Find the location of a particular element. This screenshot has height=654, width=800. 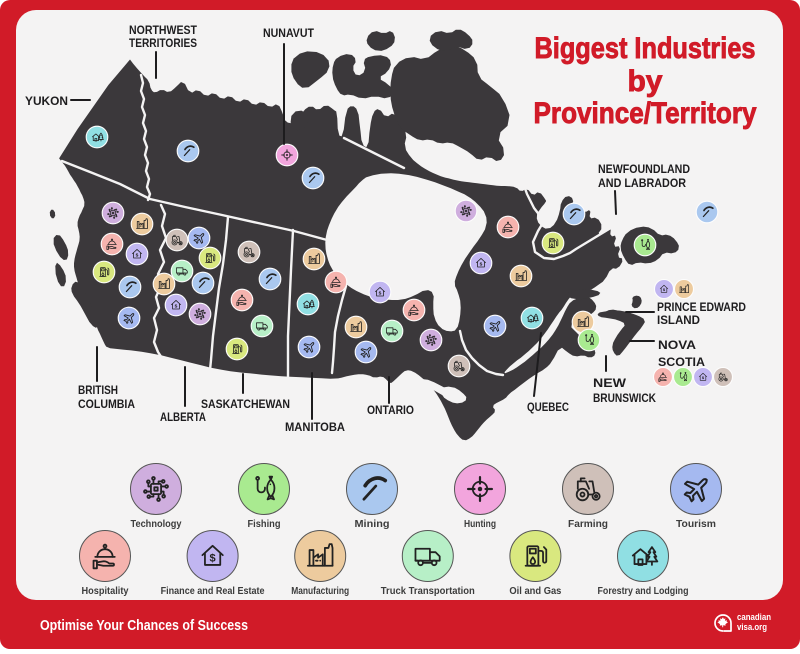

svg-text: NEWFOUNDLAND is located at coordinates (644, 169).